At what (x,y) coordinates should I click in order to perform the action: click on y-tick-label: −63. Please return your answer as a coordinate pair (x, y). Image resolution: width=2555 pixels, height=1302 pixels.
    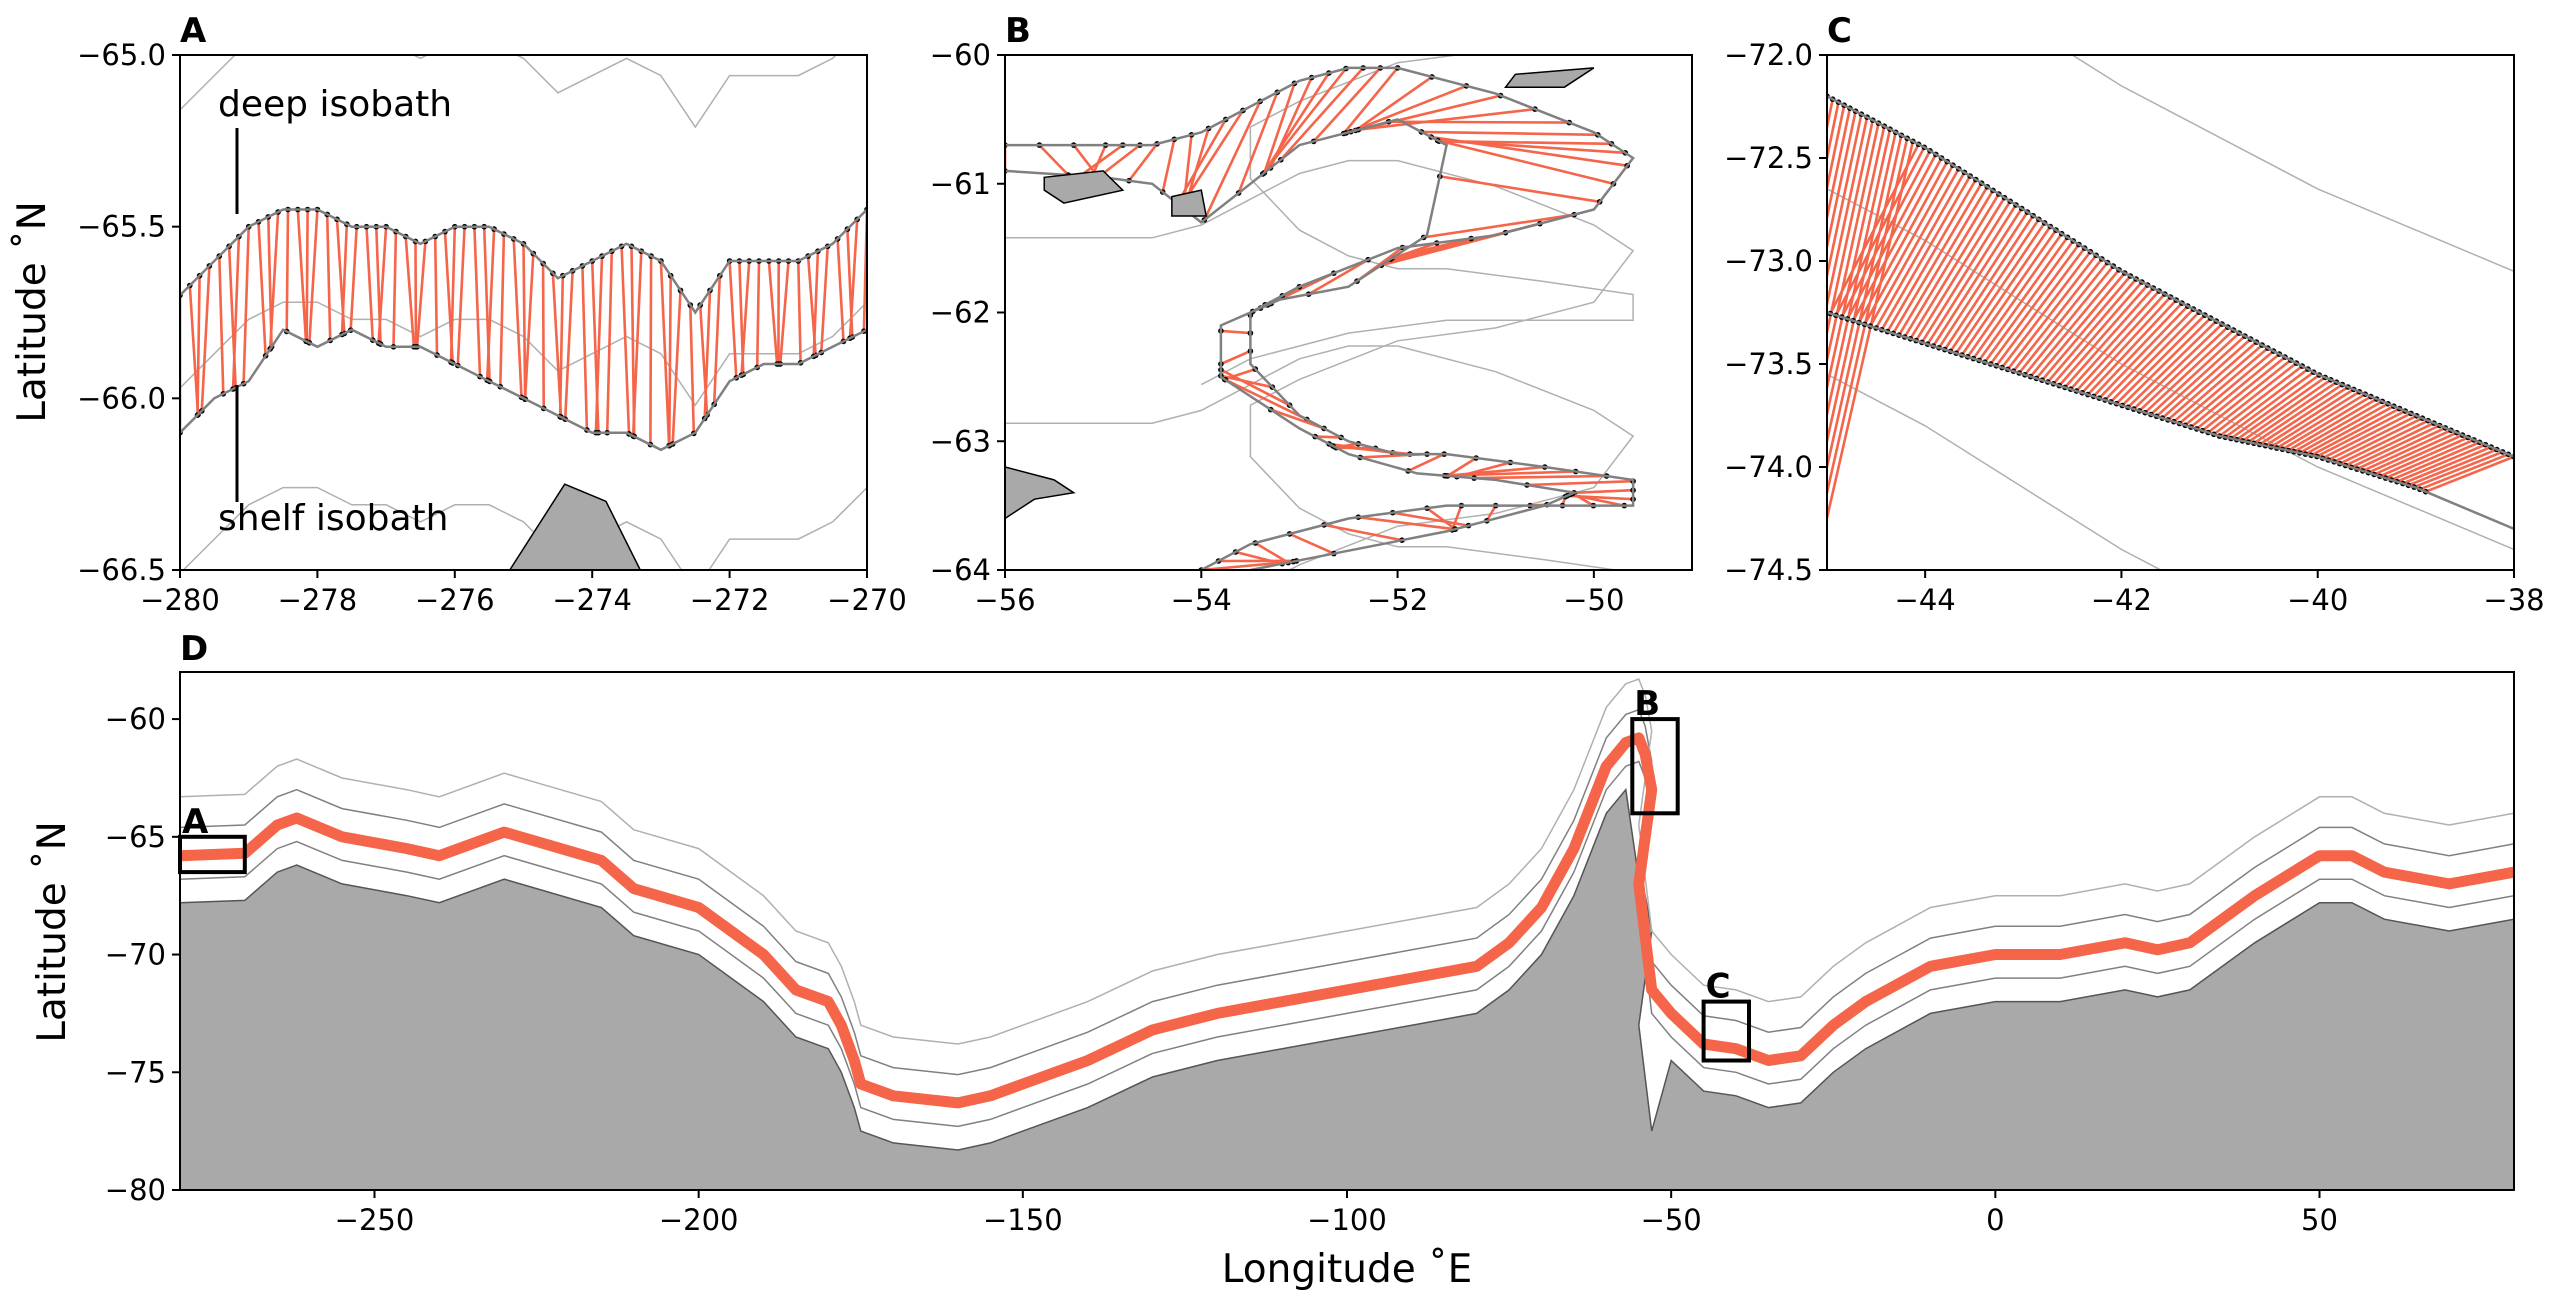
    Looking at the image, I should click on (960, 441).